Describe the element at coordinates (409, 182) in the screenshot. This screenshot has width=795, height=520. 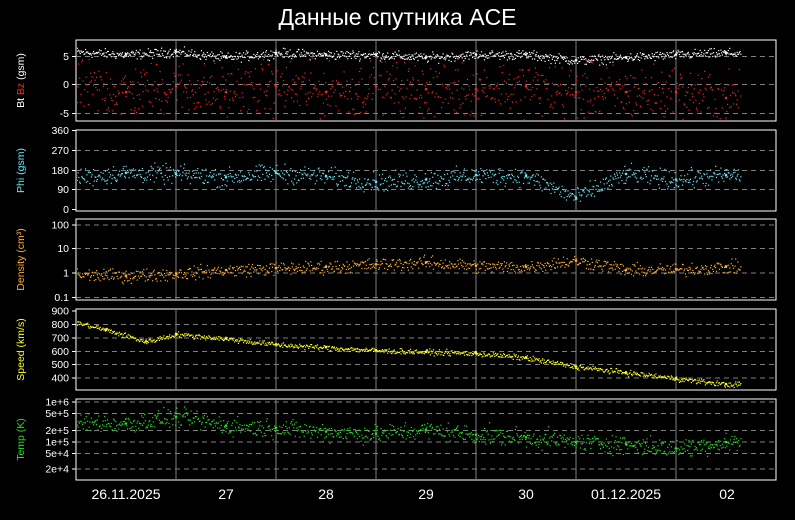
I see `data-points` at that location.